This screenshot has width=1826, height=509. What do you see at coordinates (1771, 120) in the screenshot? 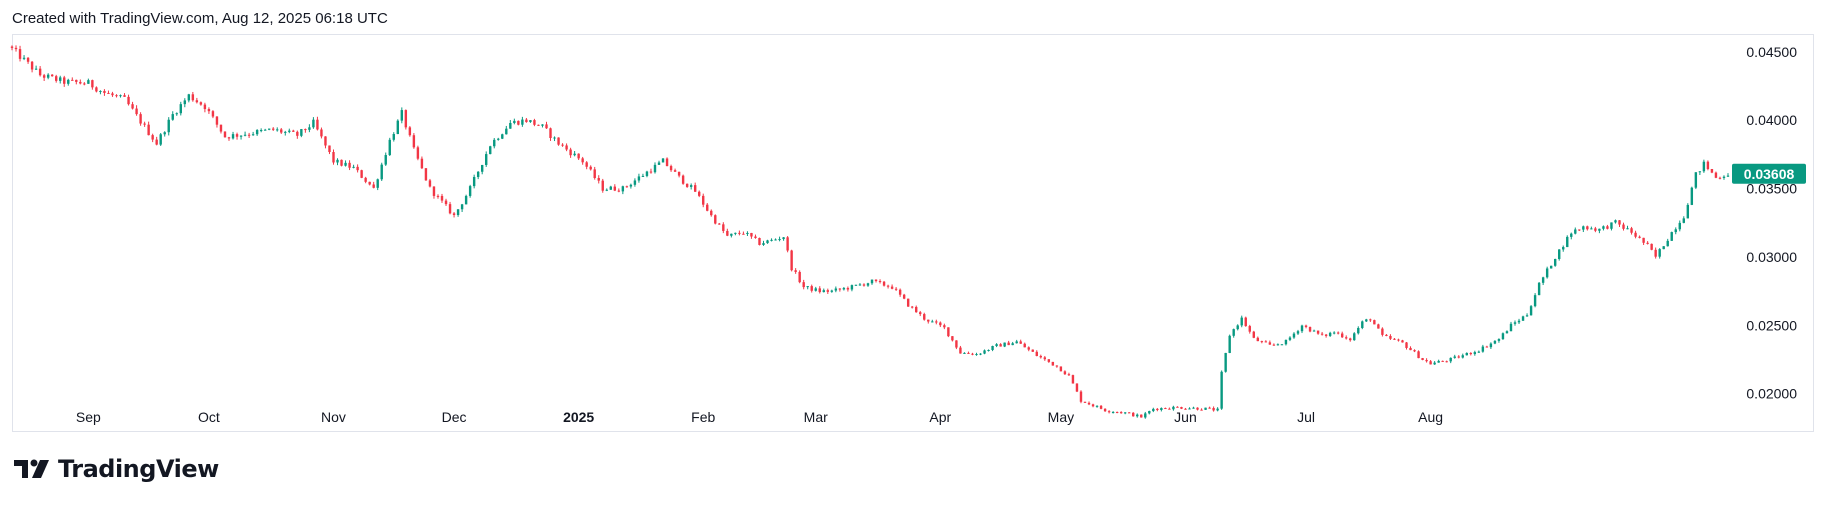
I see `price-tick-label: 0.04000` at bounding box center [1771, 120].